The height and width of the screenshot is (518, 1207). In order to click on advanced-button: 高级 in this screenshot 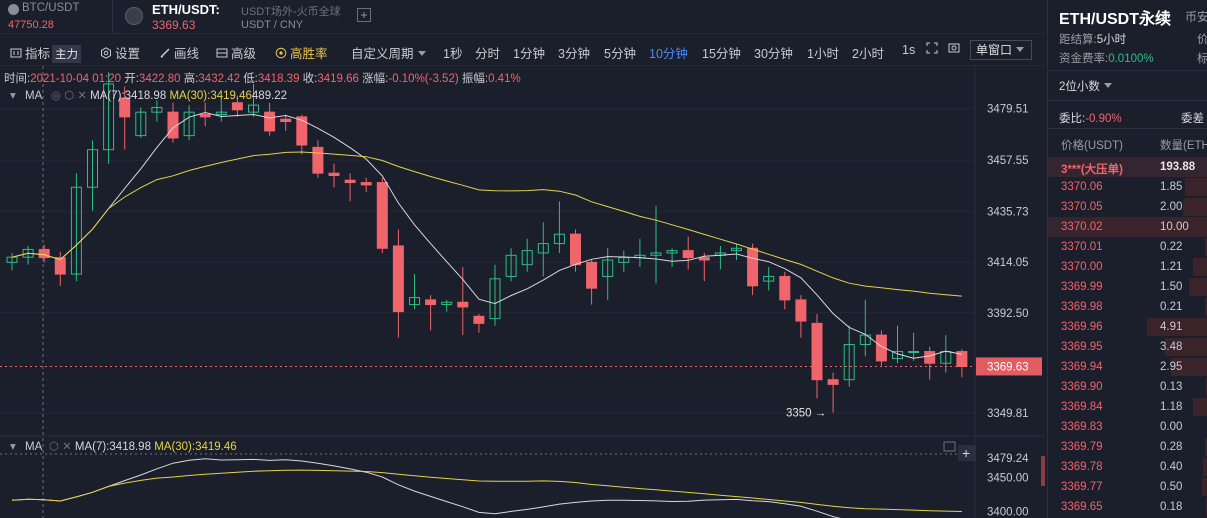, I will do `click(236, 52)`.